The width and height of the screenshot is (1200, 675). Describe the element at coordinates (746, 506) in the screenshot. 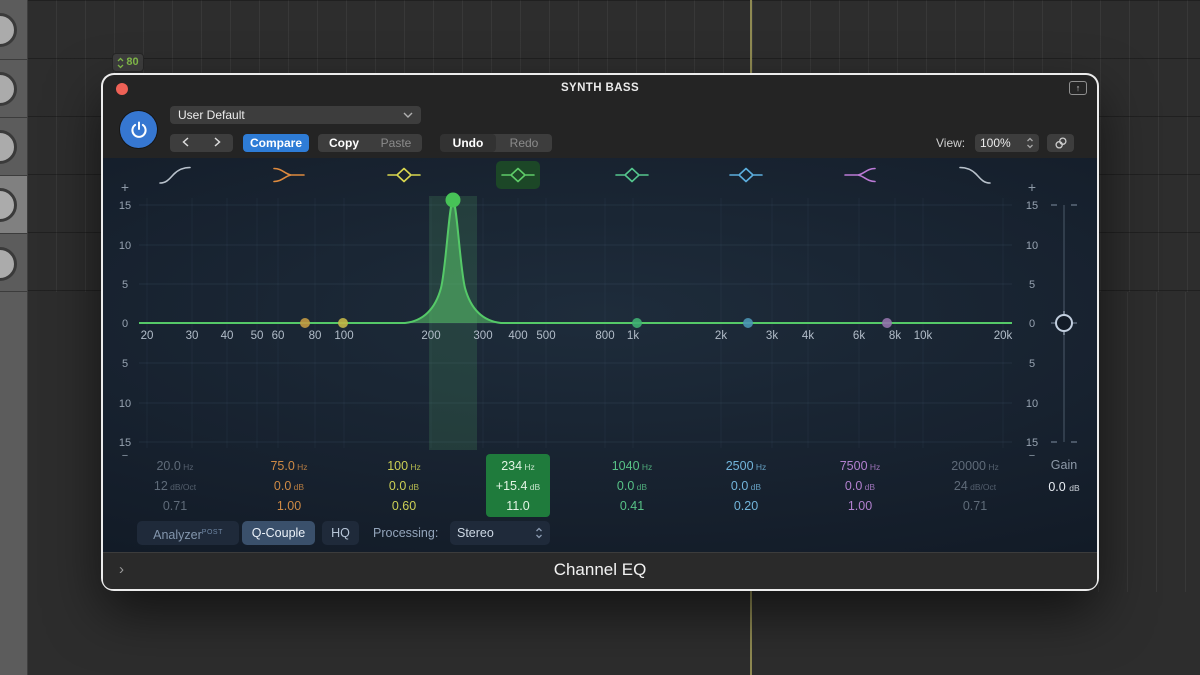

I see `band-6-q: 0.20` at that location.